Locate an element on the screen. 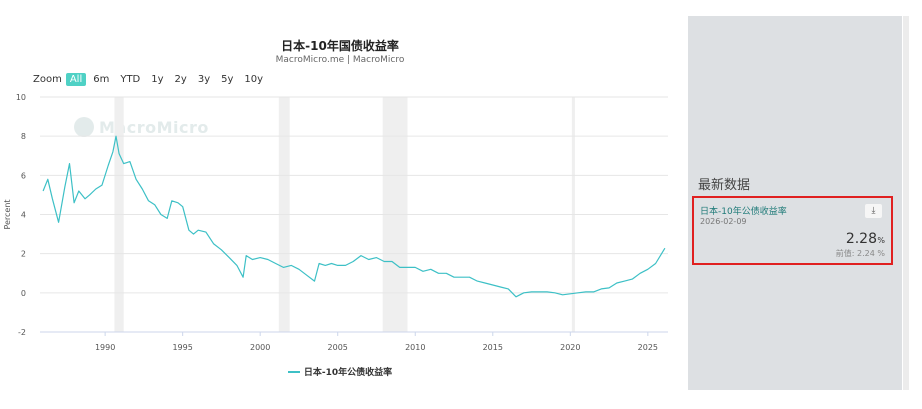  range-button-10y: 10y is located at coordinates (254, 79).